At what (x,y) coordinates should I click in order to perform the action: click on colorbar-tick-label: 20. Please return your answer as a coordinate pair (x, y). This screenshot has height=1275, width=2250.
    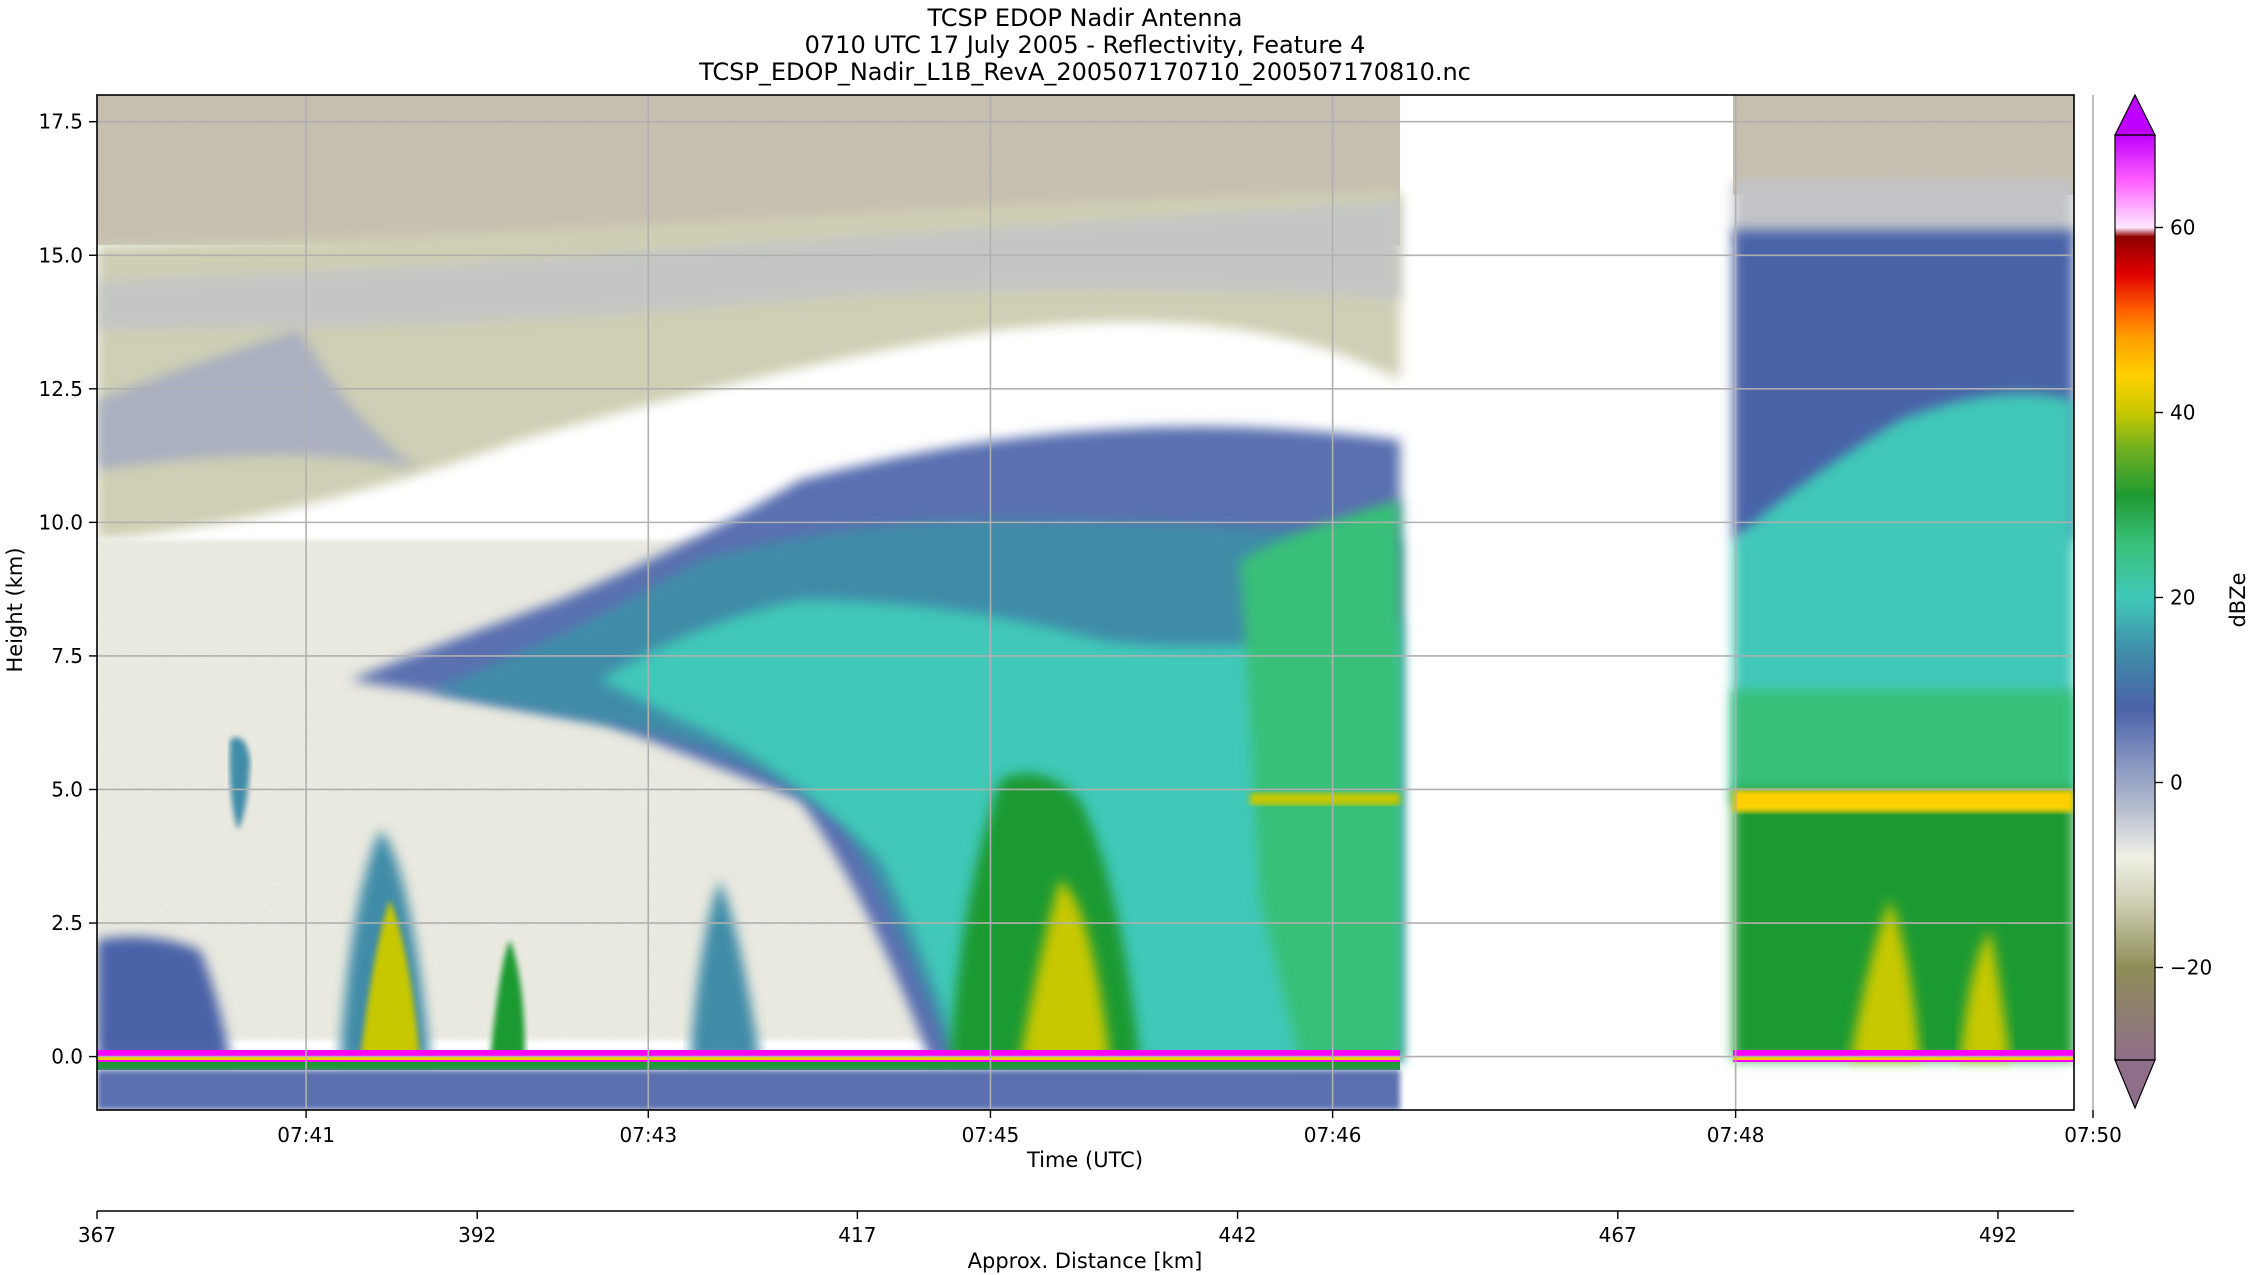
    Looking at the image, I should click on (2182, 598).